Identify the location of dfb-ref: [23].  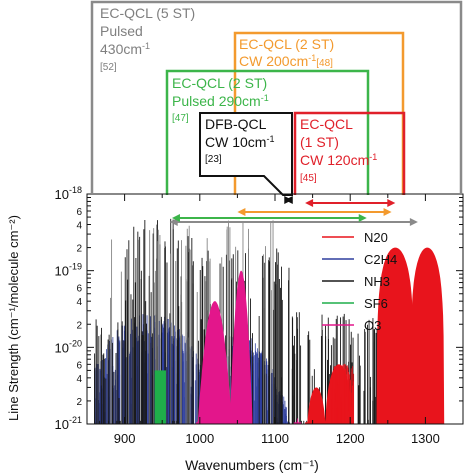
(213, 159).